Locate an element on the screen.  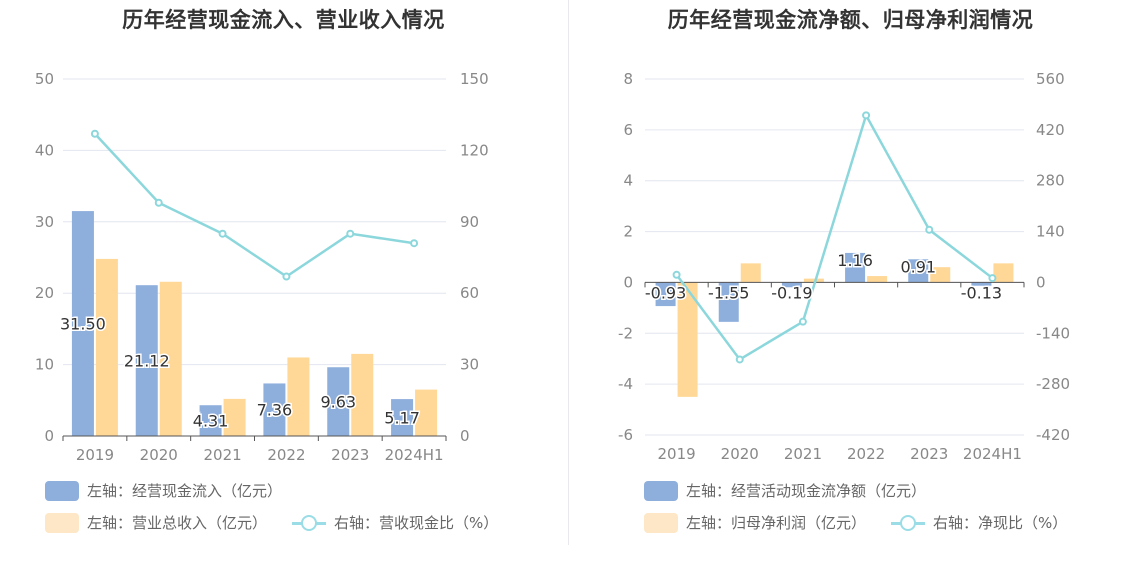
legend-label: 左轴：经营活动现金流净额（亿元） is located at coordinates (806, 491).